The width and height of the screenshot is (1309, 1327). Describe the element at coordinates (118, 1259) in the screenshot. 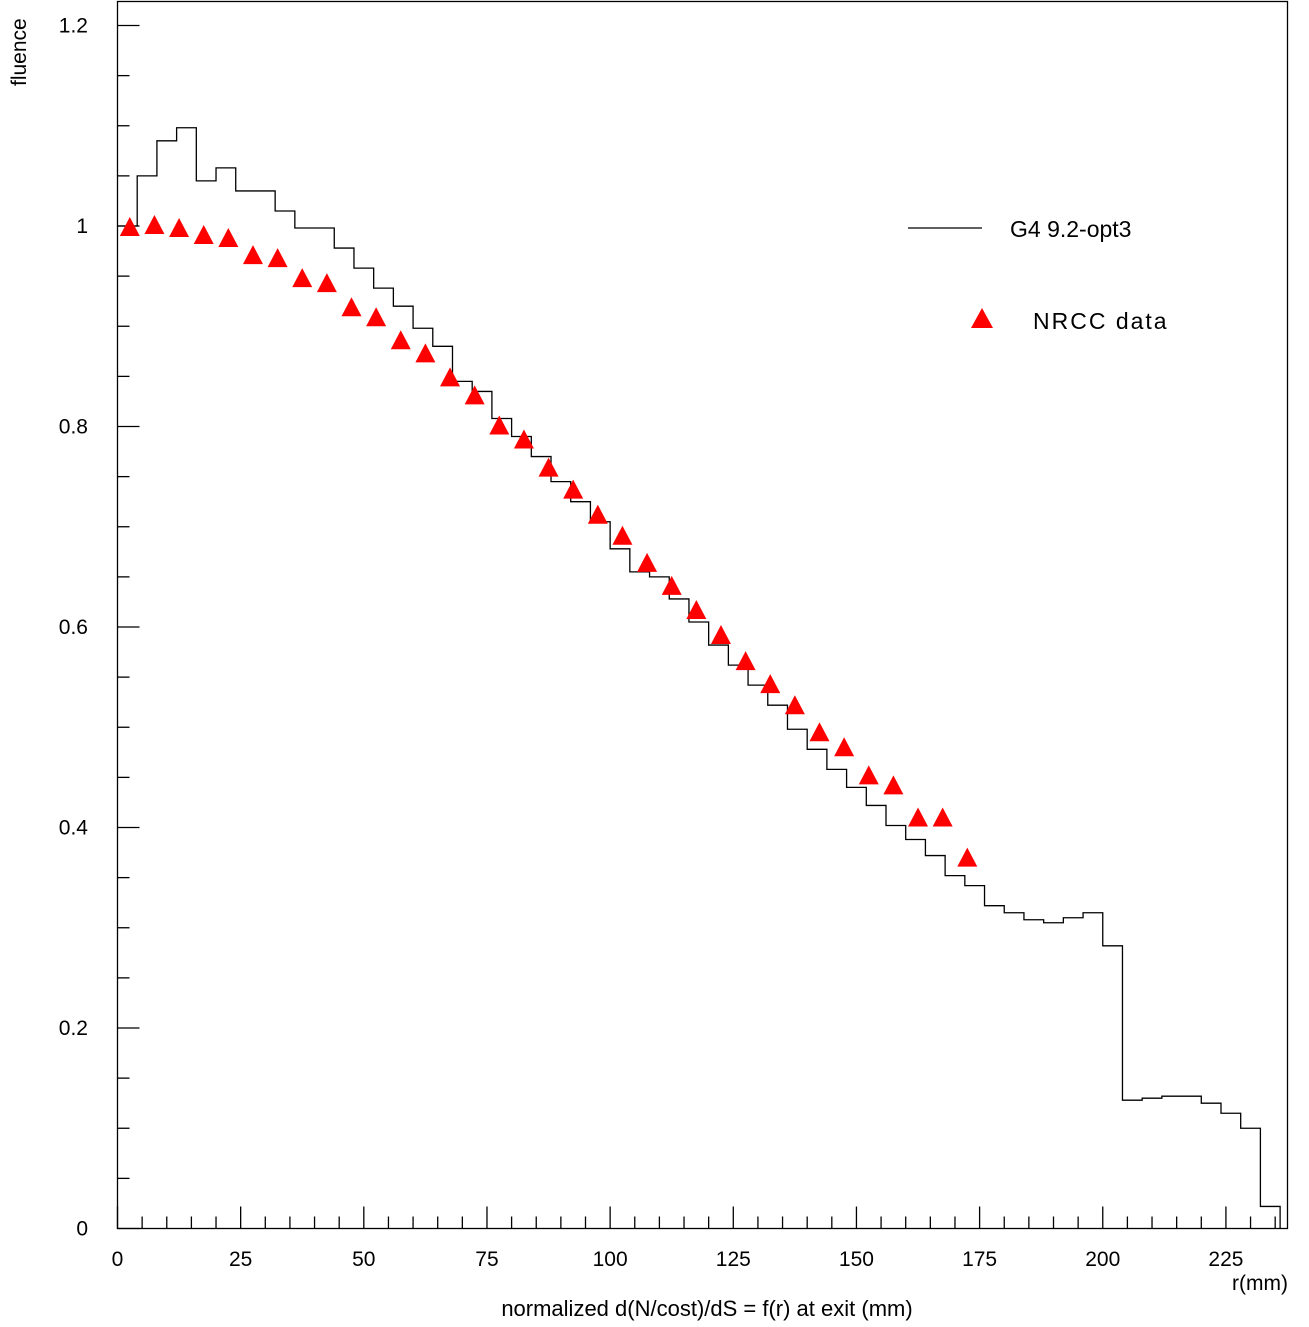

I see `x-tick-label: 0` at that location.